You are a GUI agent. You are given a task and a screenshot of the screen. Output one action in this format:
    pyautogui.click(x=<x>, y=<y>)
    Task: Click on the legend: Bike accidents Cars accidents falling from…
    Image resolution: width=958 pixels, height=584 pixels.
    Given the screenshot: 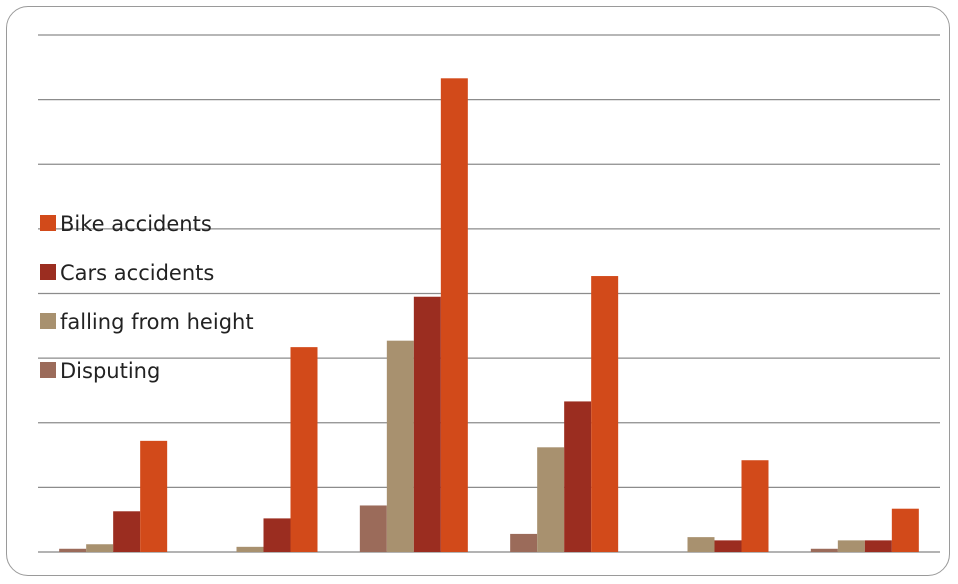 What is the action you would take?
    pyautogui.click(x=147, y=297)
    